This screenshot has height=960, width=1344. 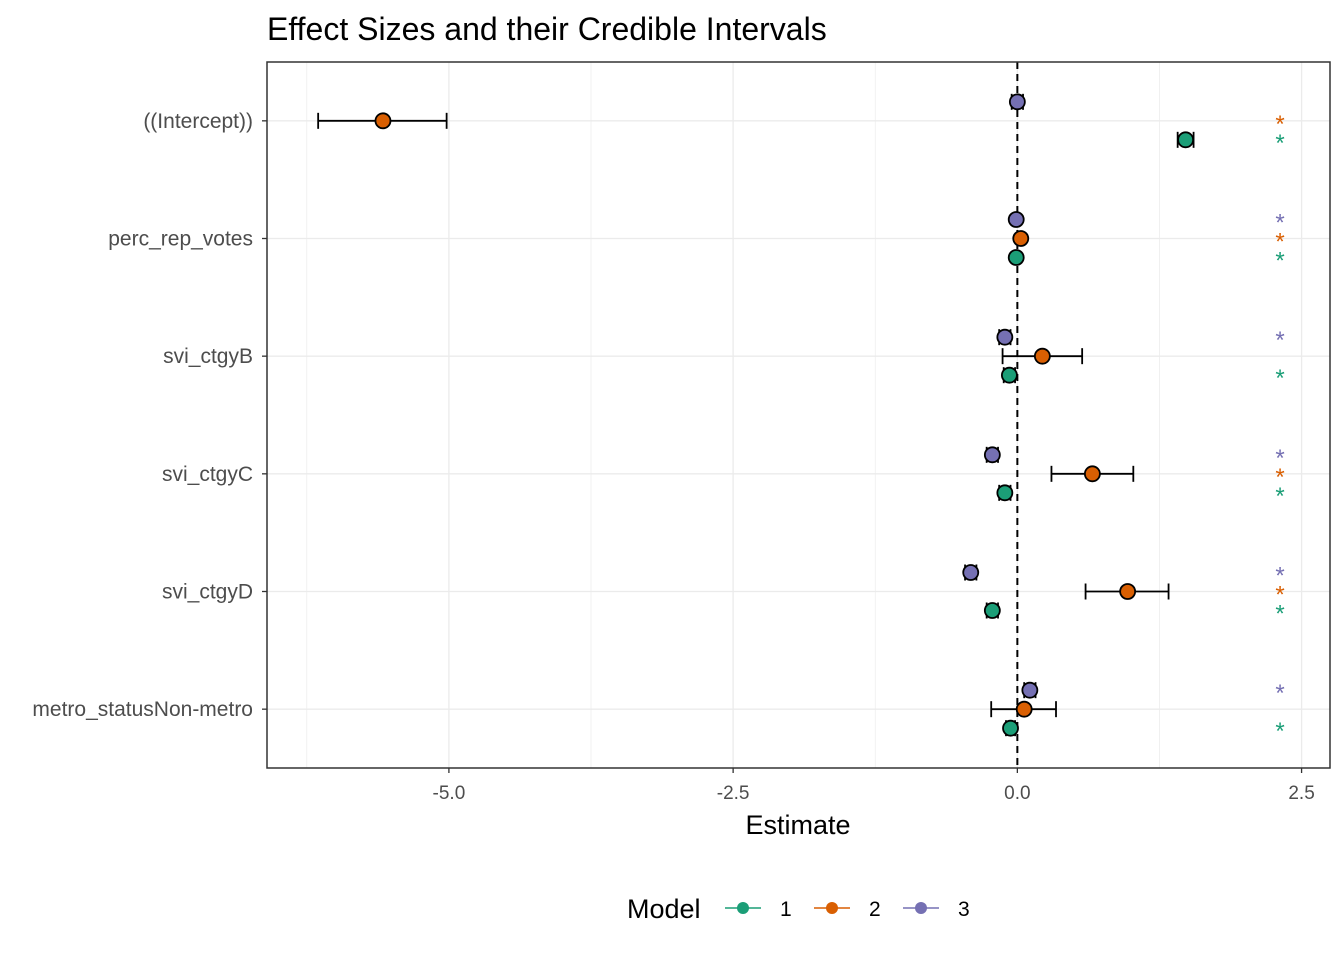 I want to click on legend: Model 1 2 3, so click(x=798, y=909).